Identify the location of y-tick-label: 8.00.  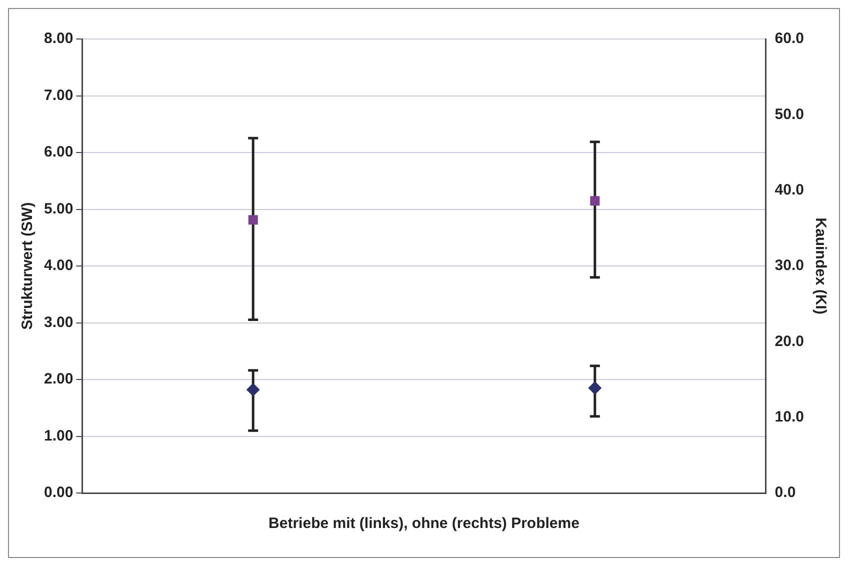
(59, 39).